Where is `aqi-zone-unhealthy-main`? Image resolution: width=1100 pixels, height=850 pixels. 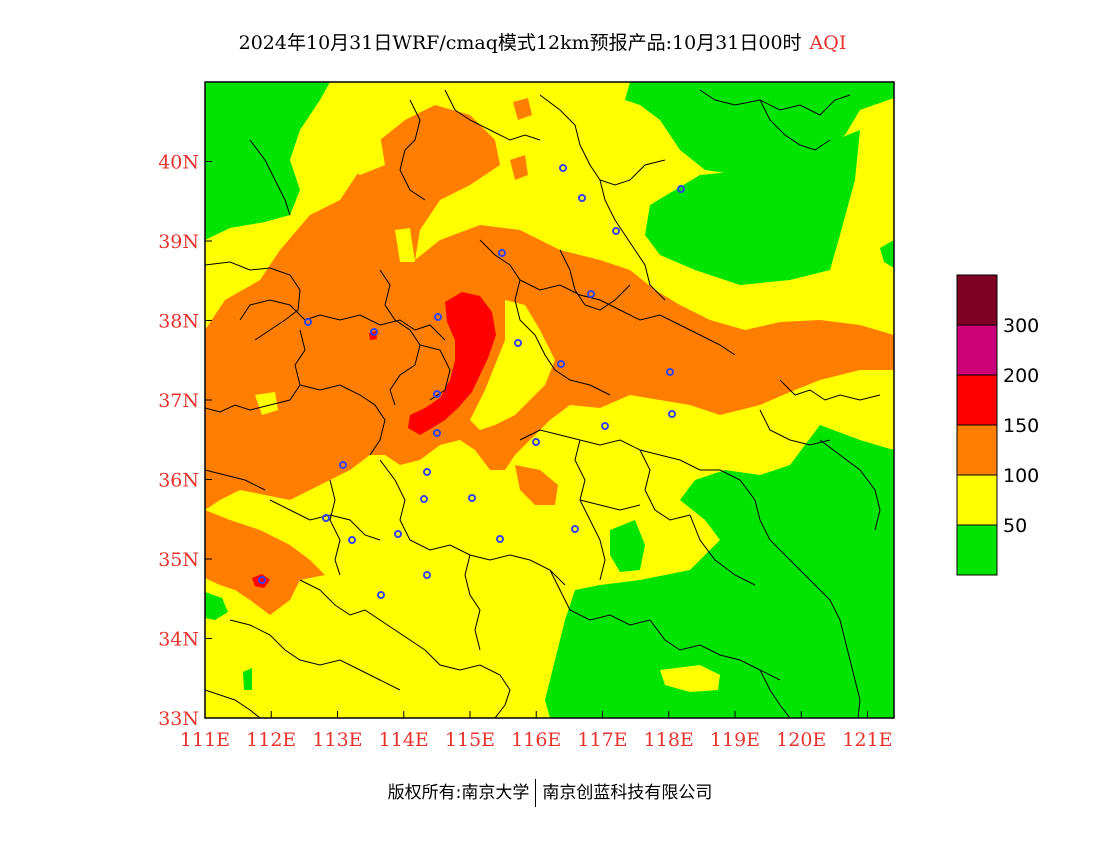 aqi-zone-unhealthy-main is located at coordinates (452, 363).